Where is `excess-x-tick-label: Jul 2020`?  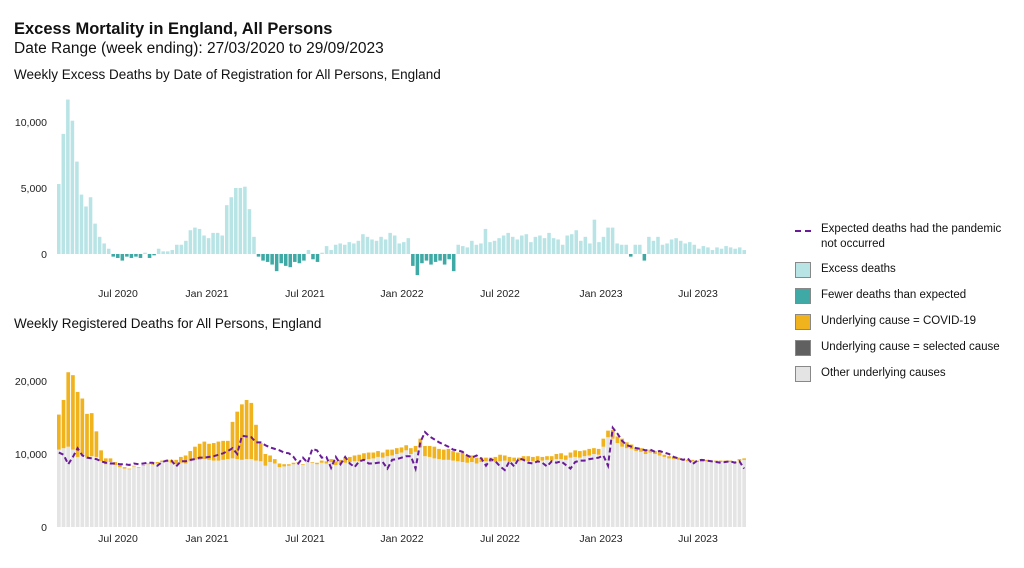
excess-x-tick-label: Jul 2020 is located at coordinates (118, 294).